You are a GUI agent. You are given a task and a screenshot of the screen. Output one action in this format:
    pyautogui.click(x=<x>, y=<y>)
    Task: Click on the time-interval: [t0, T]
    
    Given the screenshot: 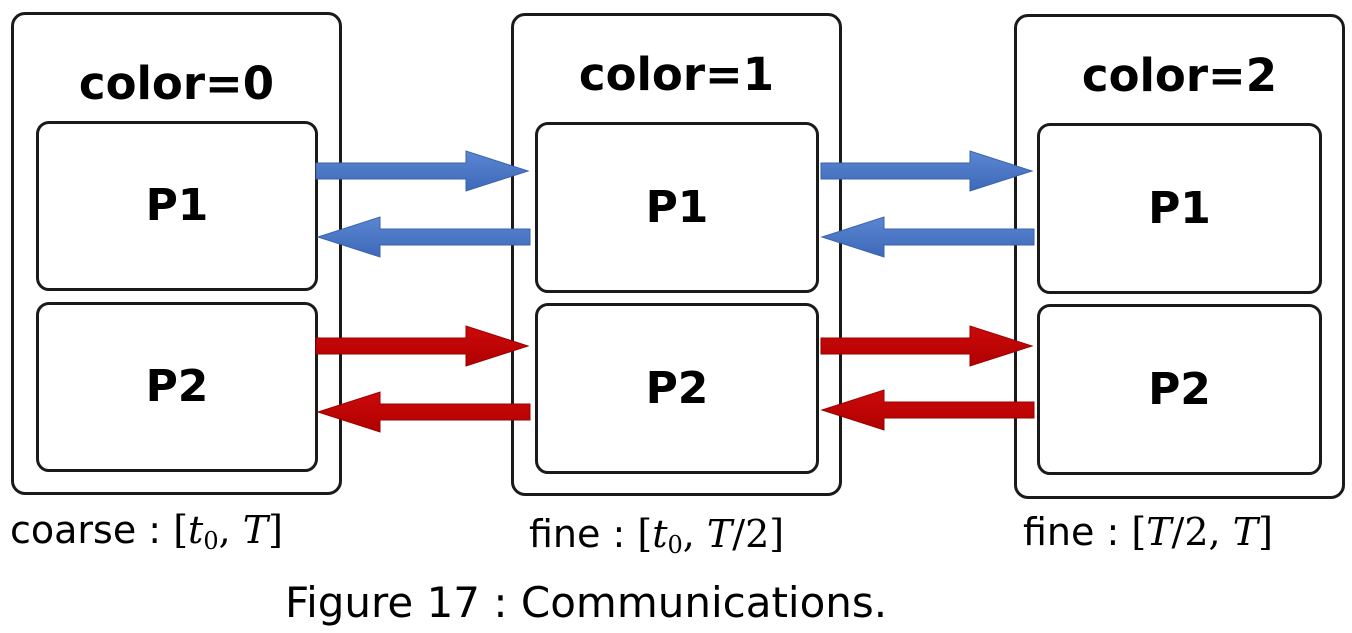 What is the action you would take?
    pyautogui.click(x=228, y=531)
    